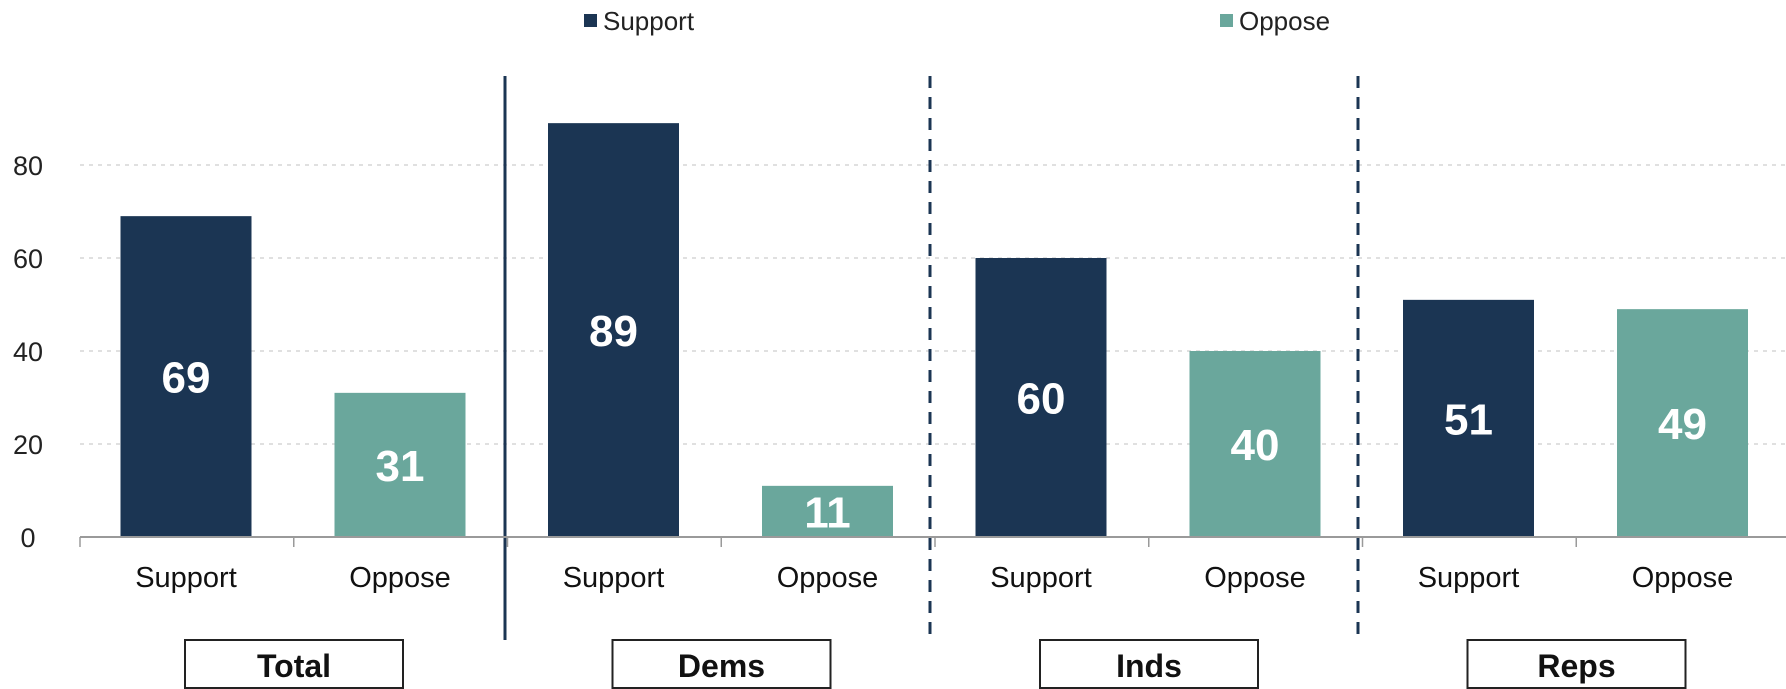 This screenshot has width=1786, height=689. I want to click on legend: Support Oppose, so click(957, 21).